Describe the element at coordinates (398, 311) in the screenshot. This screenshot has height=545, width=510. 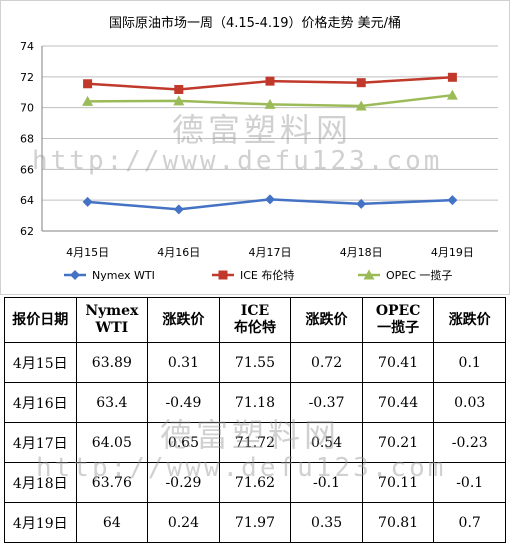
I see `header-text: OPEC` at that location.